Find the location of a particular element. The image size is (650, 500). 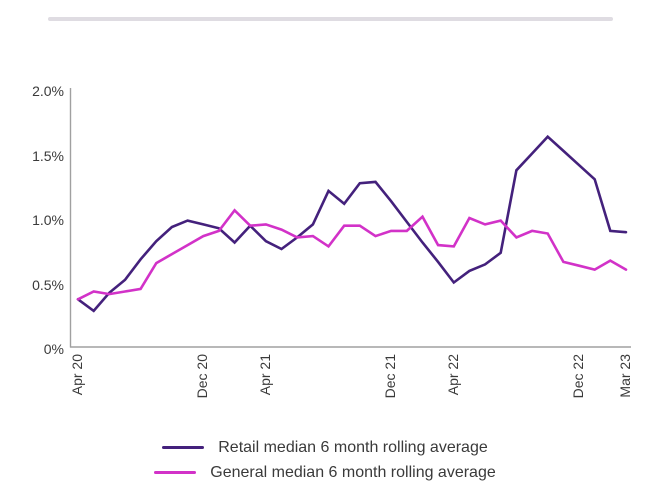

legend-entry-retail: Retail median 6 month rolling average is located at coordinates (325, 447).